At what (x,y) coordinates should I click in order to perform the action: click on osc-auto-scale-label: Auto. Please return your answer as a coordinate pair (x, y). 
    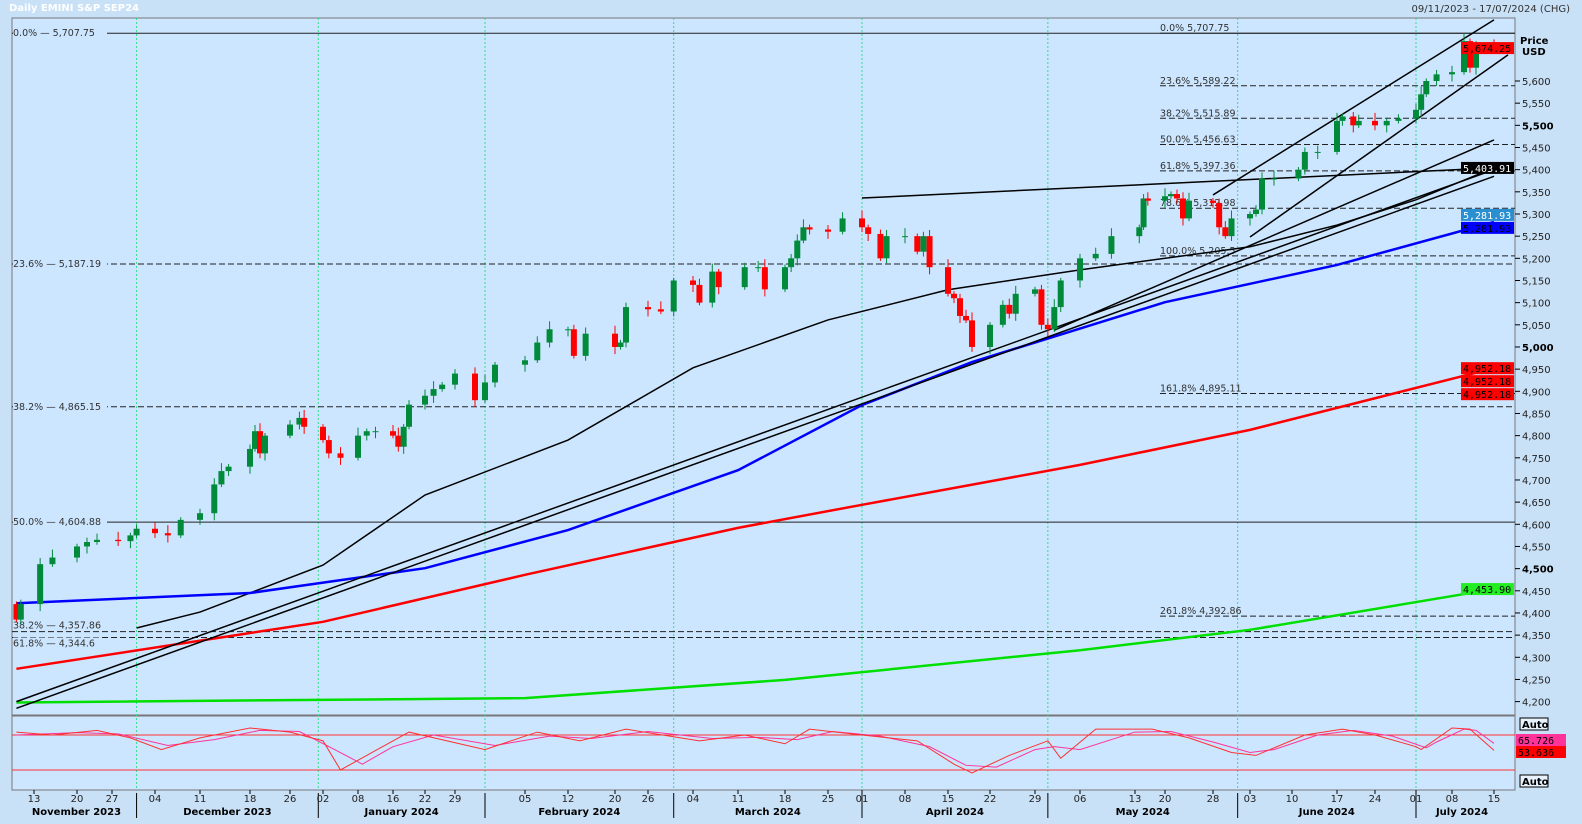
    Looking at the image, I should click on (1535, 782).